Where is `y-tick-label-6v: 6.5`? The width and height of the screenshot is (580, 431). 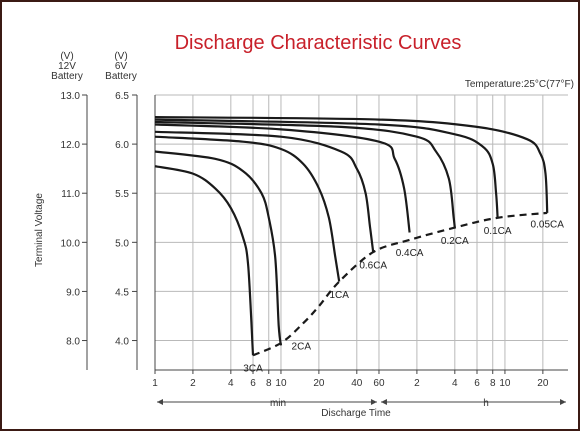 y-tick-label-6v: 6.5 is located at coordinates (122, 96).